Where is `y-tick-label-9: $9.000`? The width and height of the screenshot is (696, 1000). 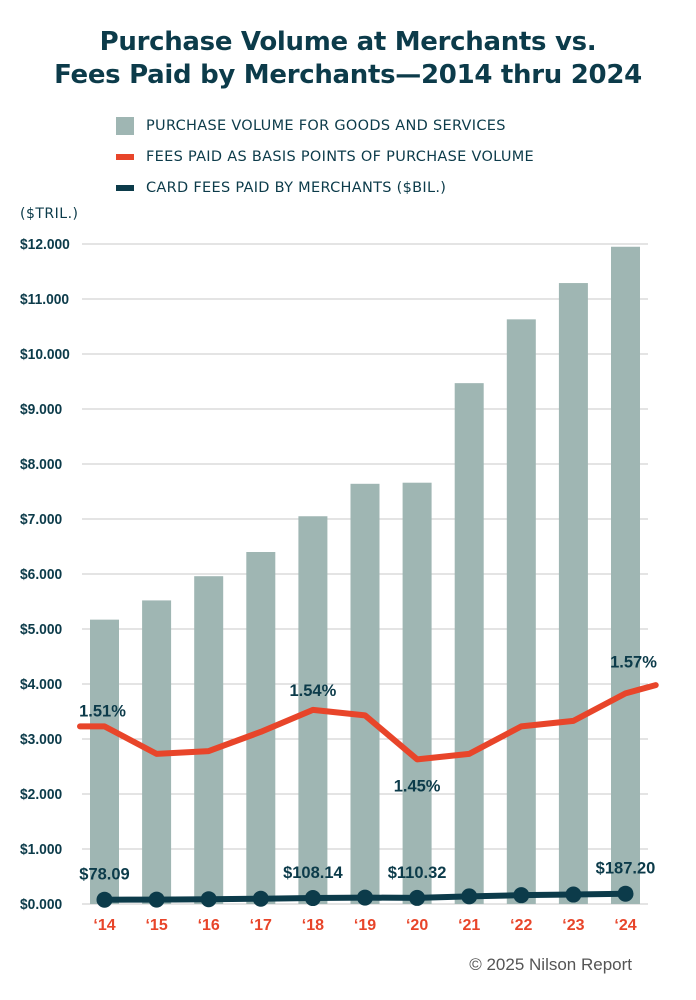
y-tick-label-9: $9.000 is located at coordinates (41, 410).